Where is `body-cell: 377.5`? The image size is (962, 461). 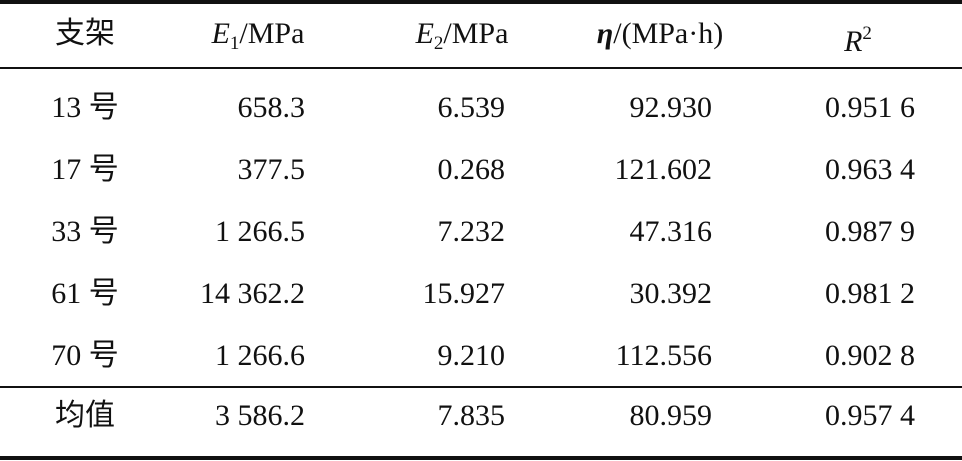 body-cell: 377.5 is located at coordinates (271, 169).